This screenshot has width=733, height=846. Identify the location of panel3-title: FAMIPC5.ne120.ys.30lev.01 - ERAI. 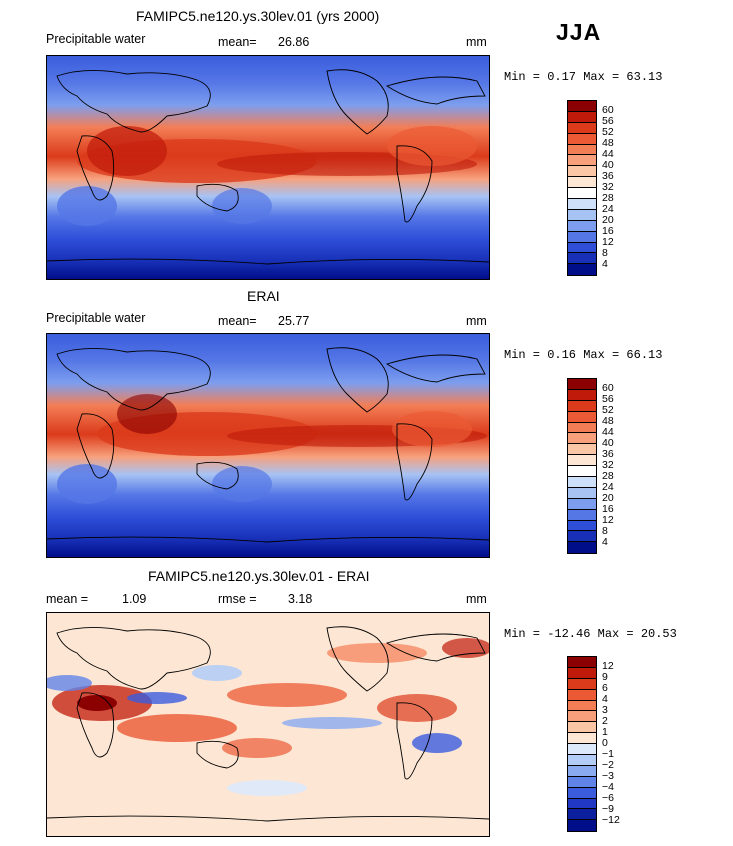
(259, 576).